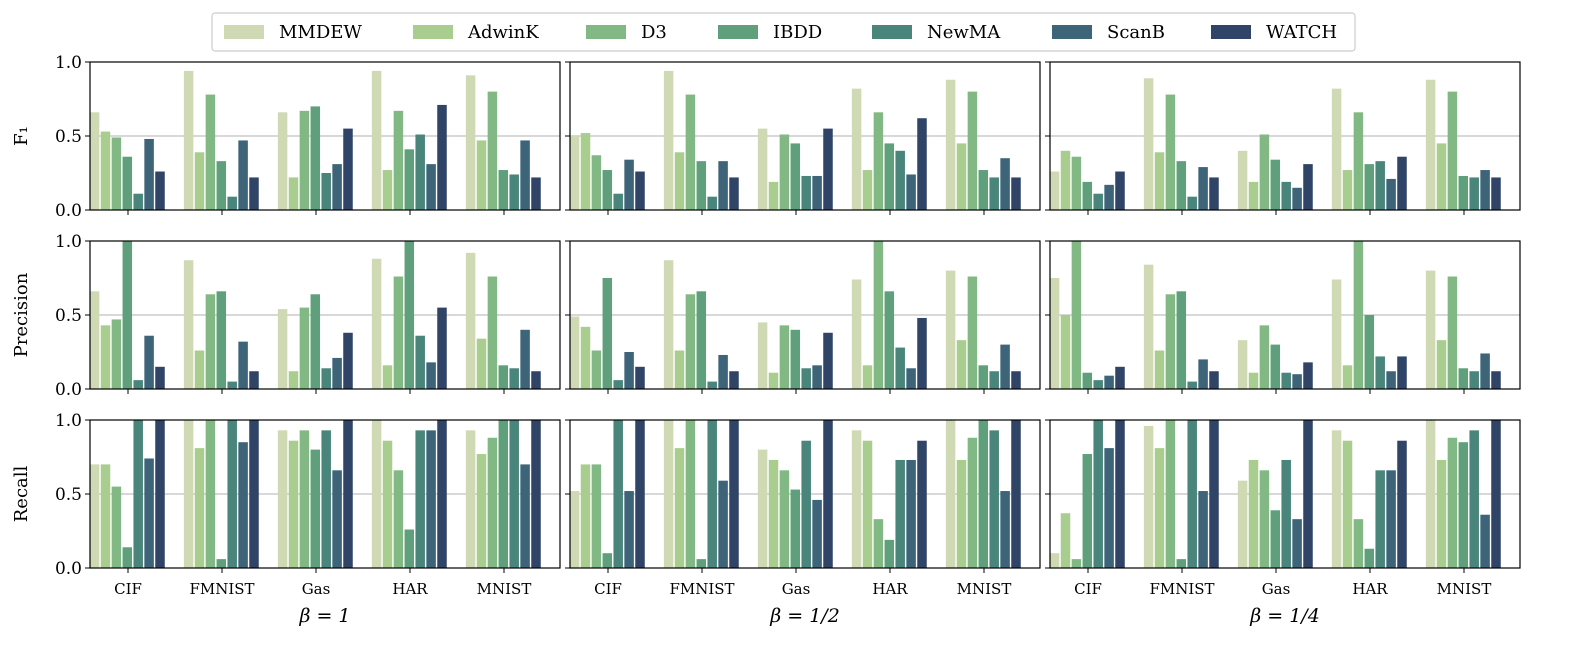 The image size is (1578, 647). What do you see at coordinates (1297, 198) in the screenshot?
I see `bar-f1-2-gas-scanb` at bounding box center [1297, 198].